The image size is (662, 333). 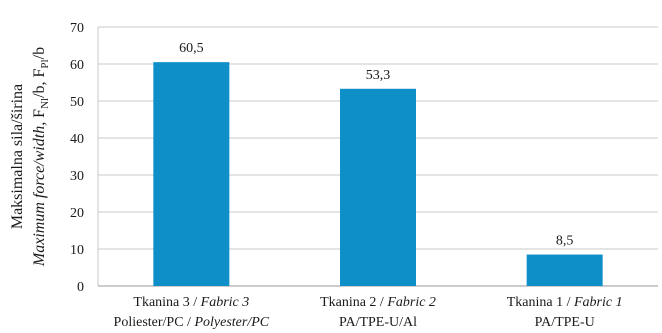 What do you see at coordinates (565, 241) in the screenshot?
I see `data-label: 8,5` at bounding box center [565, 241].